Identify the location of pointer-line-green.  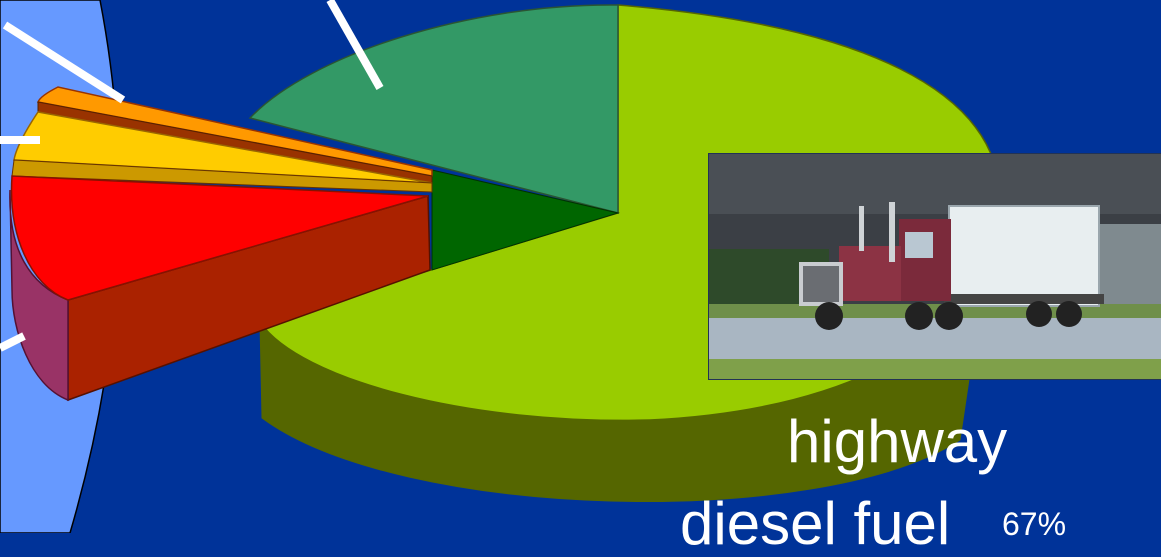
(355, 45).